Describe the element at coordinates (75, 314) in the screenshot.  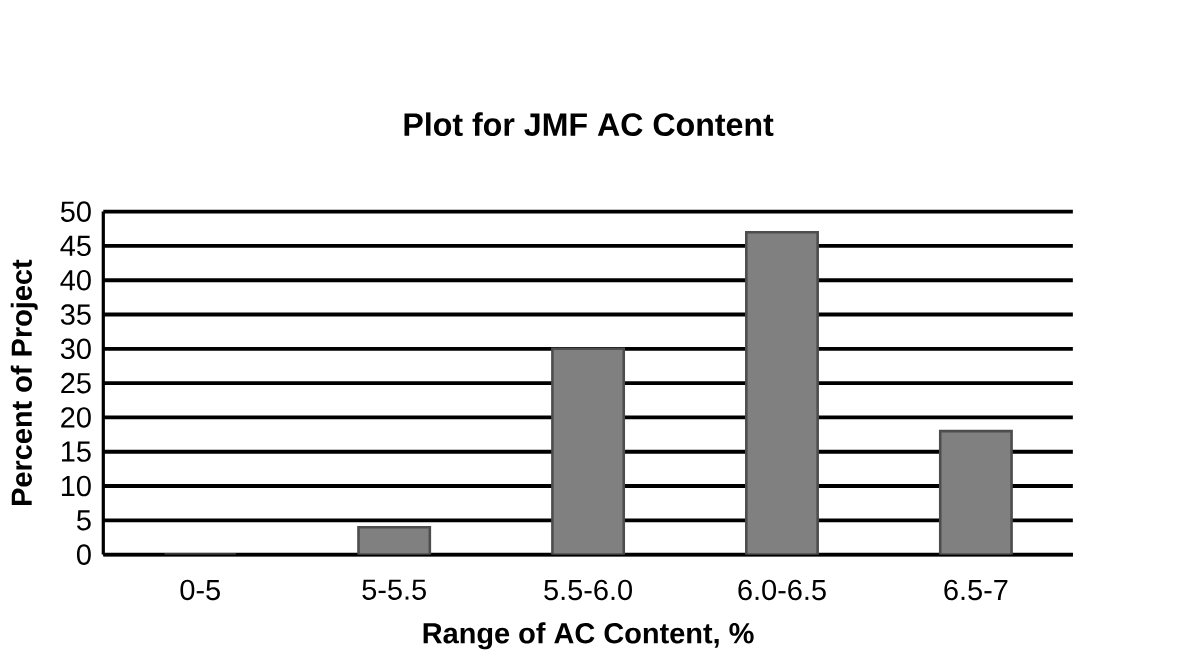
I see `y-tick-label: 35` at that location.